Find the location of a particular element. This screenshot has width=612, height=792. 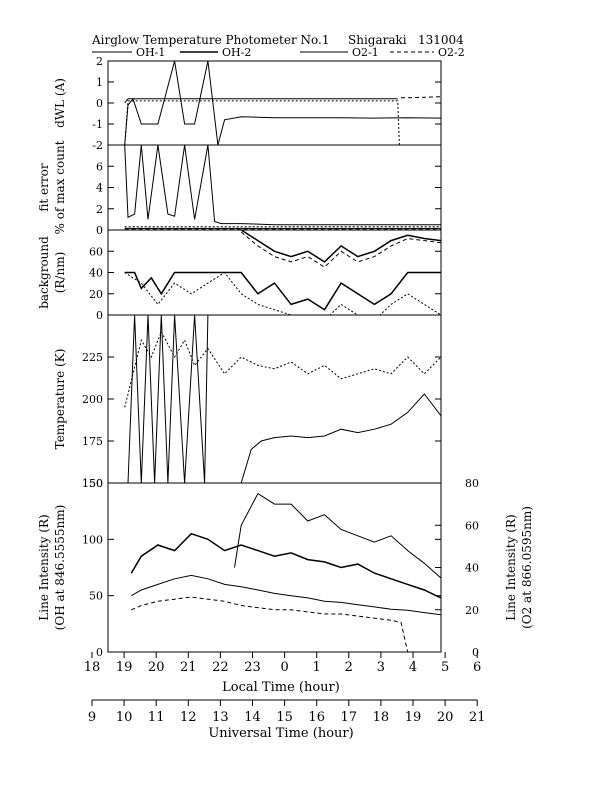

panel-temperature: 150 175 200 225 Temperature (K) is located at coordinates (247, 402).